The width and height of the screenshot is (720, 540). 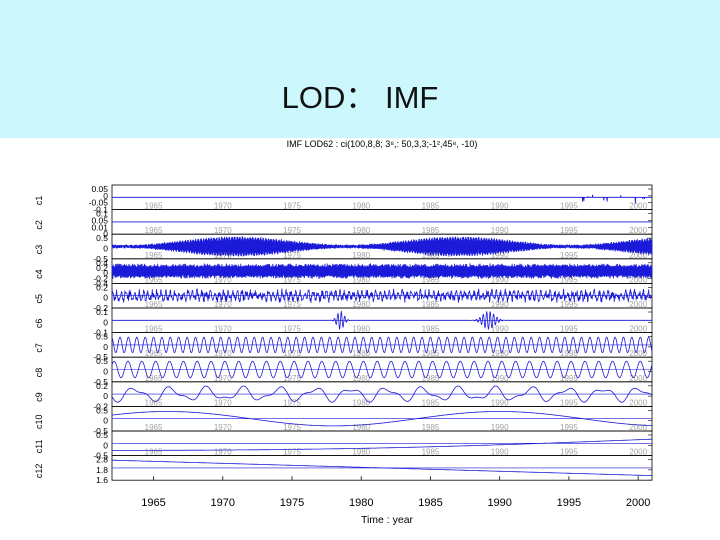 What do you see at coordinates (500, 427) in the screenshot?
I see `panel-year-c10-5: 1990` at bounding box center [500, 427].